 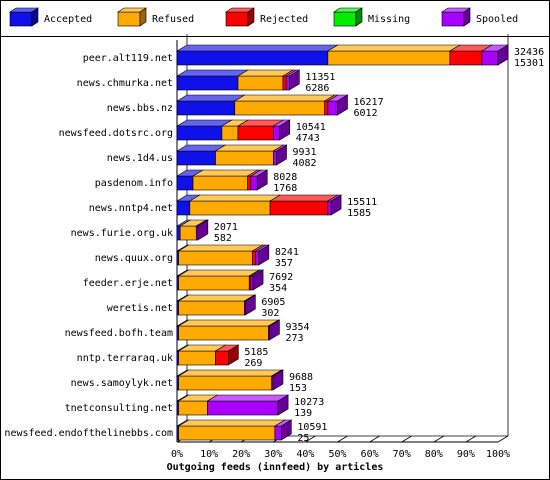 What do you see at coordinates (466, 454) in the screenshot?
I see `x-tick-label: 90%` at bounding box center [466, 454].